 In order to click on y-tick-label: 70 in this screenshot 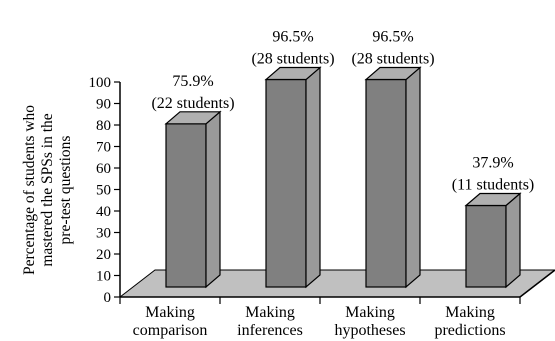, I will do `click(103, 148)`.